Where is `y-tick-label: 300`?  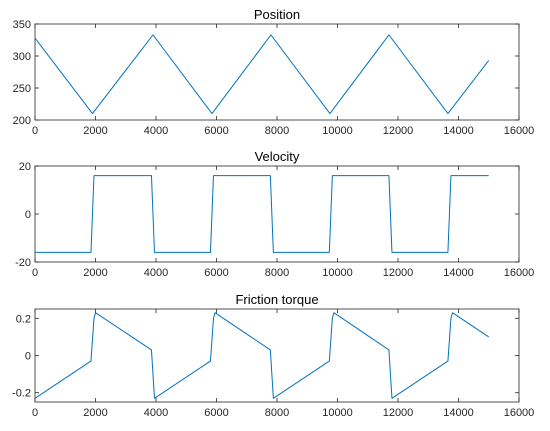 y-tick-label: 300 is located at coordinates (22, 57).